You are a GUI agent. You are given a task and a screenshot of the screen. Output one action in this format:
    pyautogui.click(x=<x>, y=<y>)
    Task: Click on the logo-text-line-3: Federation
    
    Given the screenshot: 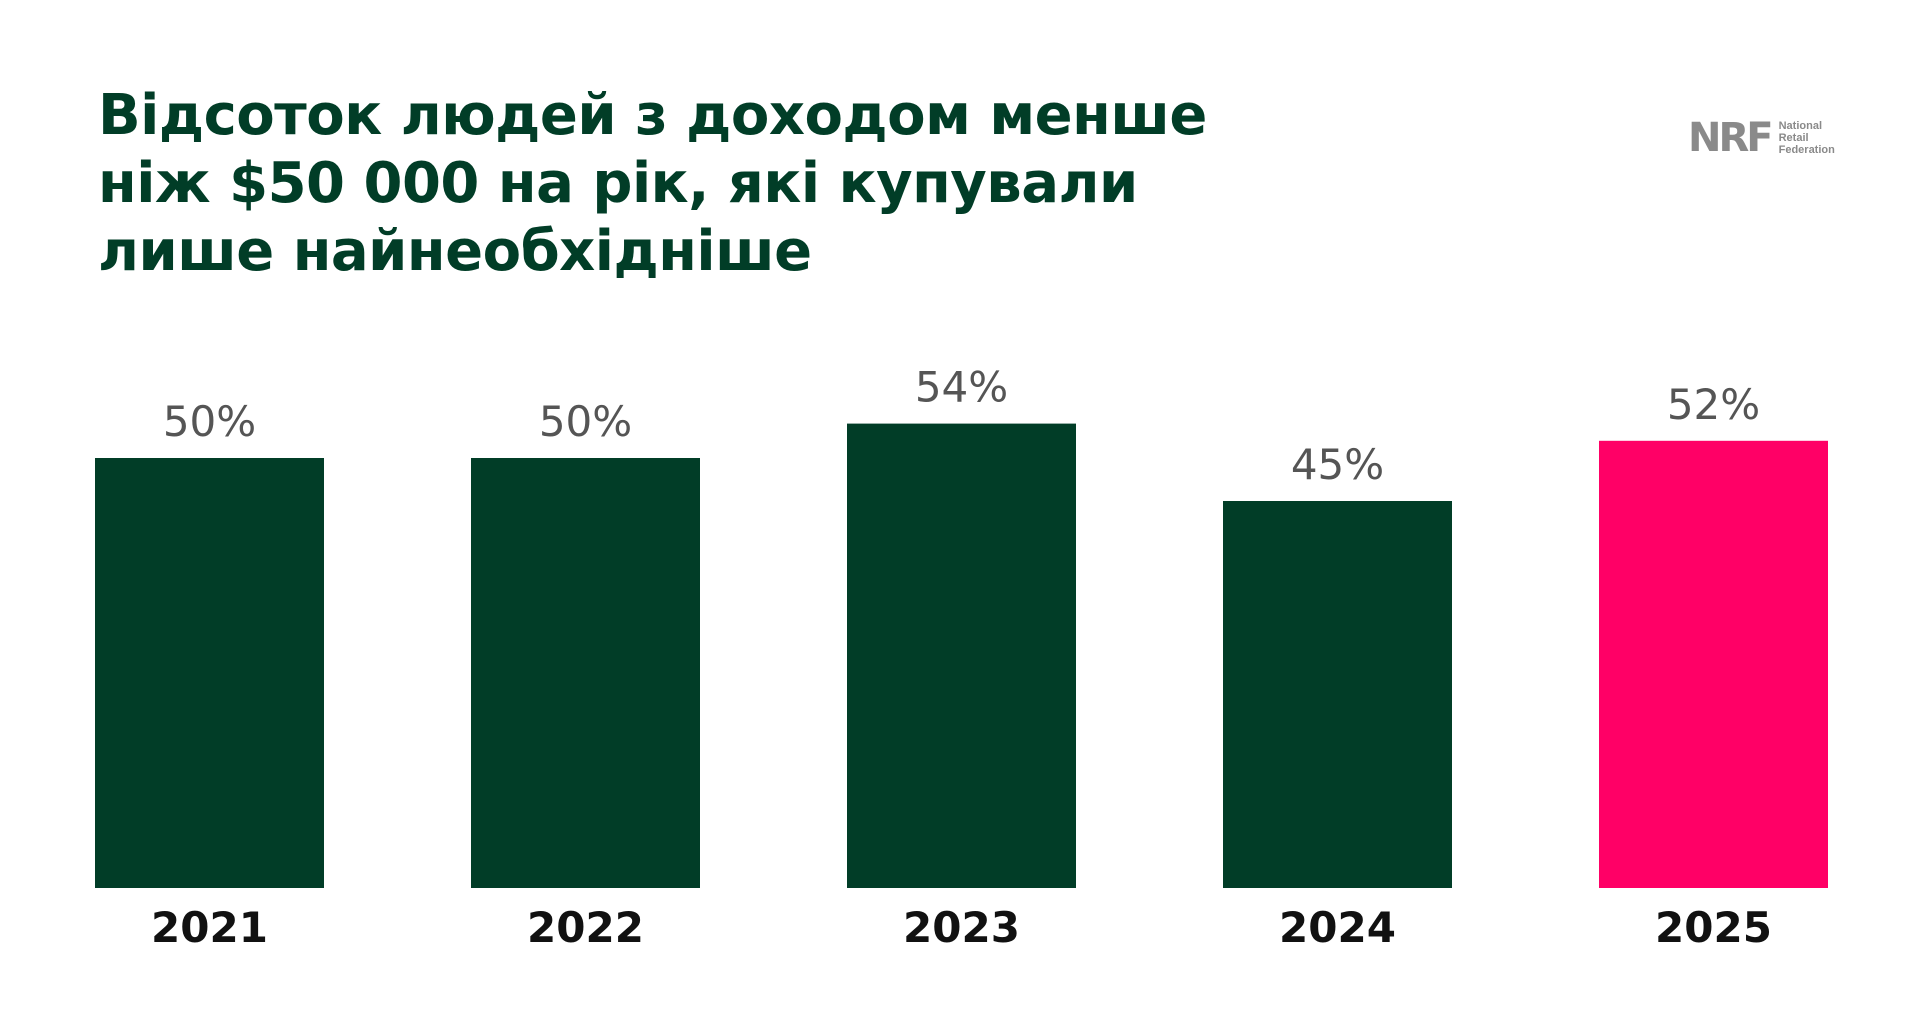 What is the action you would take?
    pyautogui.click(x=1806, y=150)
    